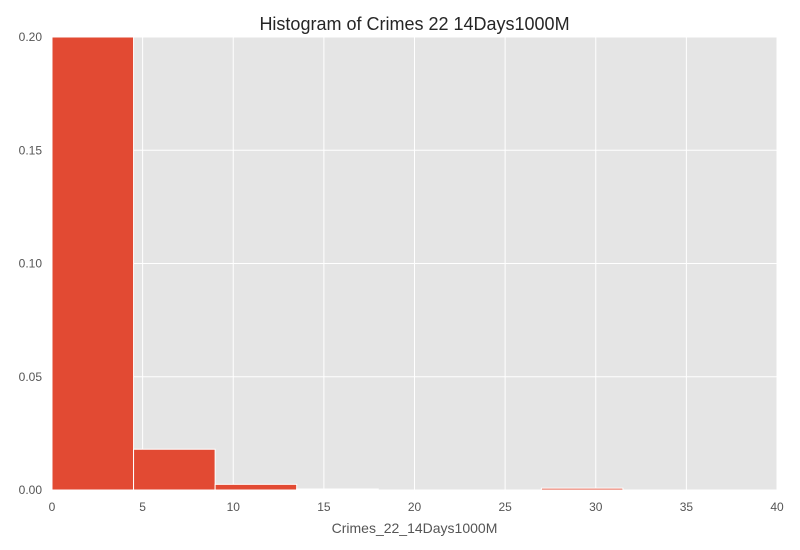 This screenshot has height=550, width=800. I want to click on y-tick-label: 0.15, so click(31, 150).